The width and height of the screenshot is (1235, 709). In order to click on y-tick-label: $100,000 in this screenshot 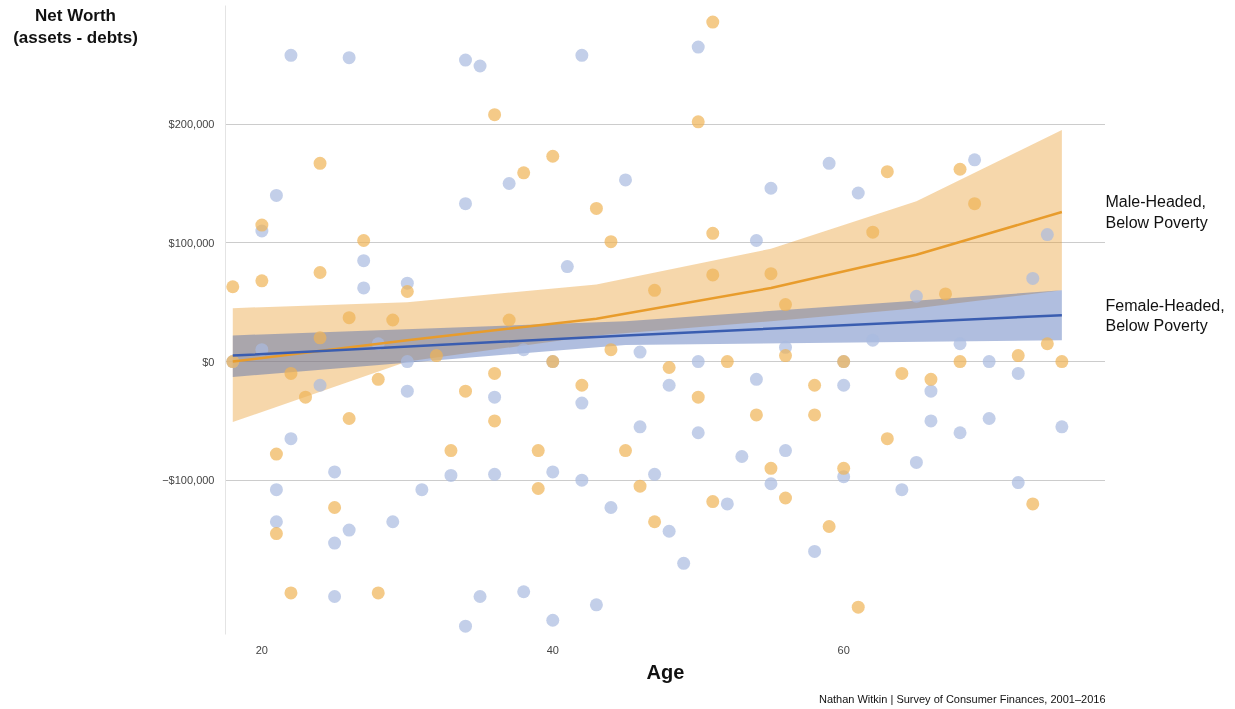, I will do `click(191, 242)`.